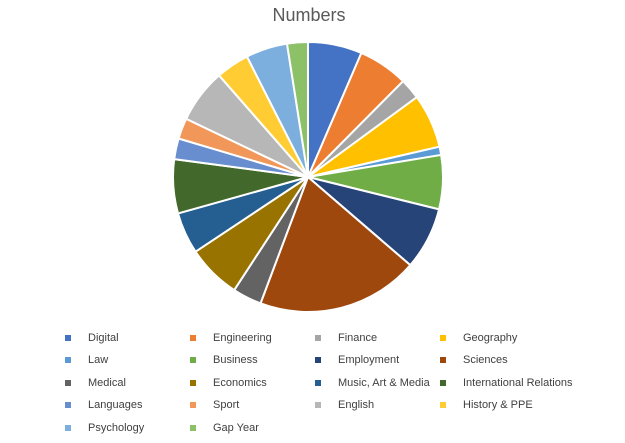 This screenshot has width=625, height=443. I want to click on legend-label: Business, so click(235, 360).